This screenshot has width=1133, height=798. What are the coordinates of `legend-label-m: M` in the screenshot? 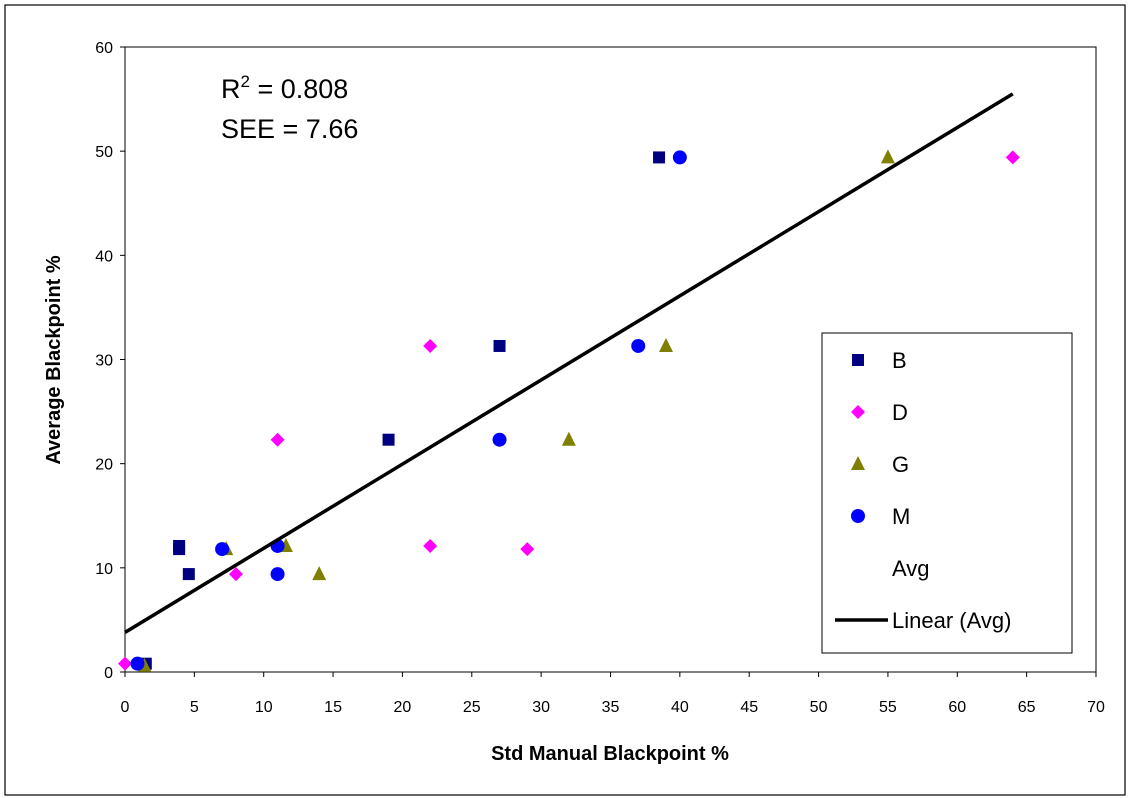 It's located at (901, 516).